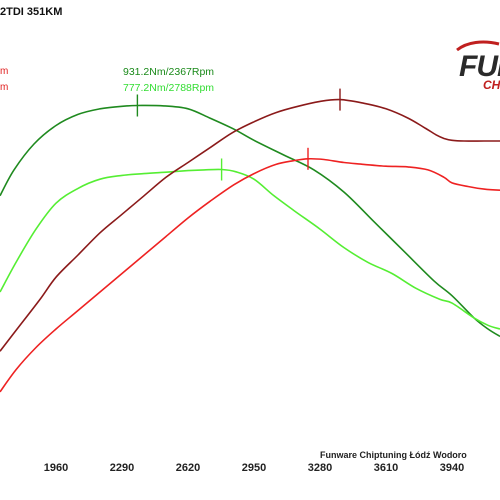 The height and width of the screenshot is (500, 500). I want to click on peak-markers-layer, so click(238, 134).